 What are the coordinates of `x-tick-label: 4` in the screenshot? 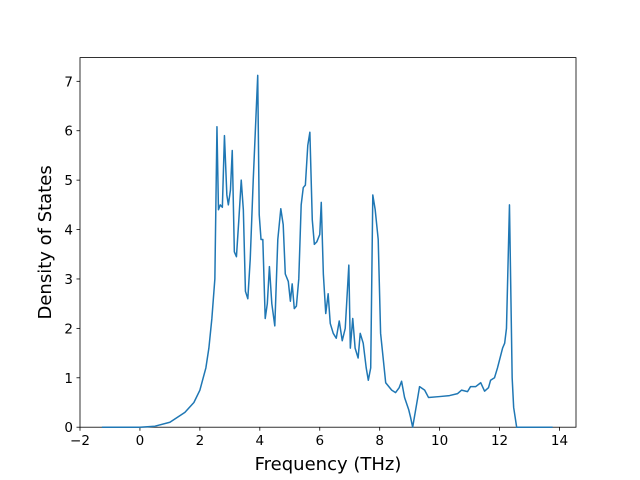 It's located at (260, 441).